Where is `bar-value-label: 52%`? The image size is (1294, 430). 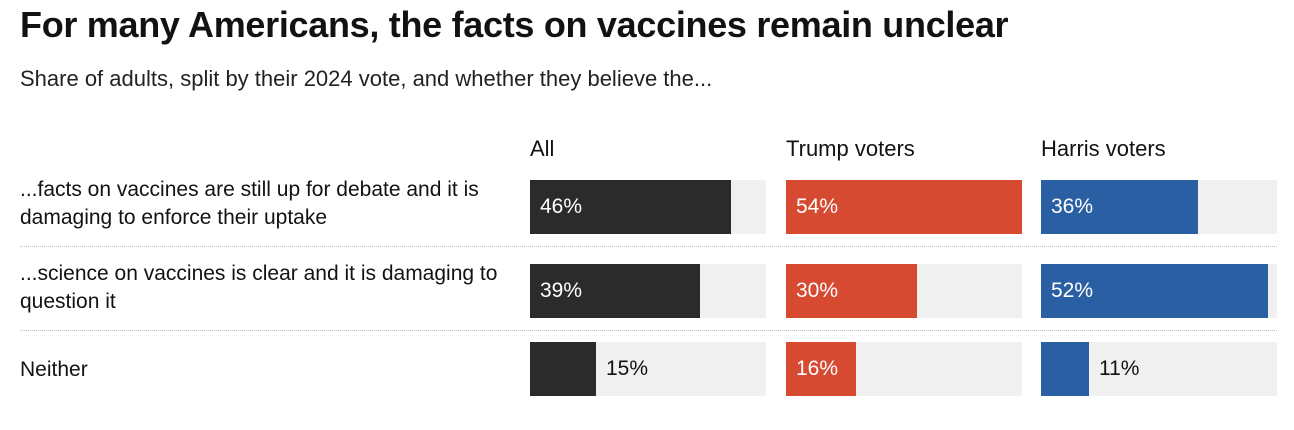
bar-value-label: 52% is located at coordinates (1072, 290).